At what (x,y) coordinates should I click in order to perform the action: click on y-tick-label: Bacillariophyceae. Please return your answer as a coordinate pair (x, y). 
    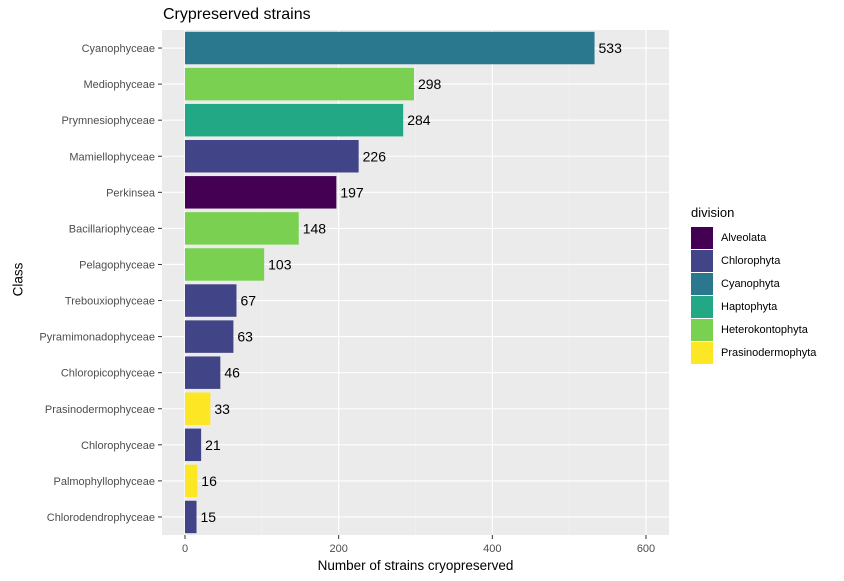
    Looking at the image, I should click on (112, 229).